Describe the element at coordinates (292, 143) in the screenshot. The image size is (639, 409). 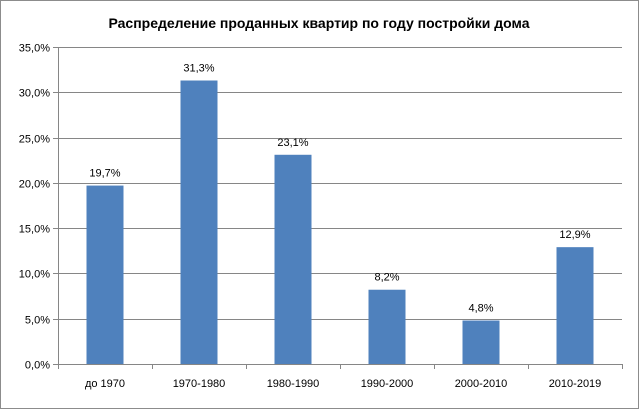
I see `data-label: 23,1%` at that location.